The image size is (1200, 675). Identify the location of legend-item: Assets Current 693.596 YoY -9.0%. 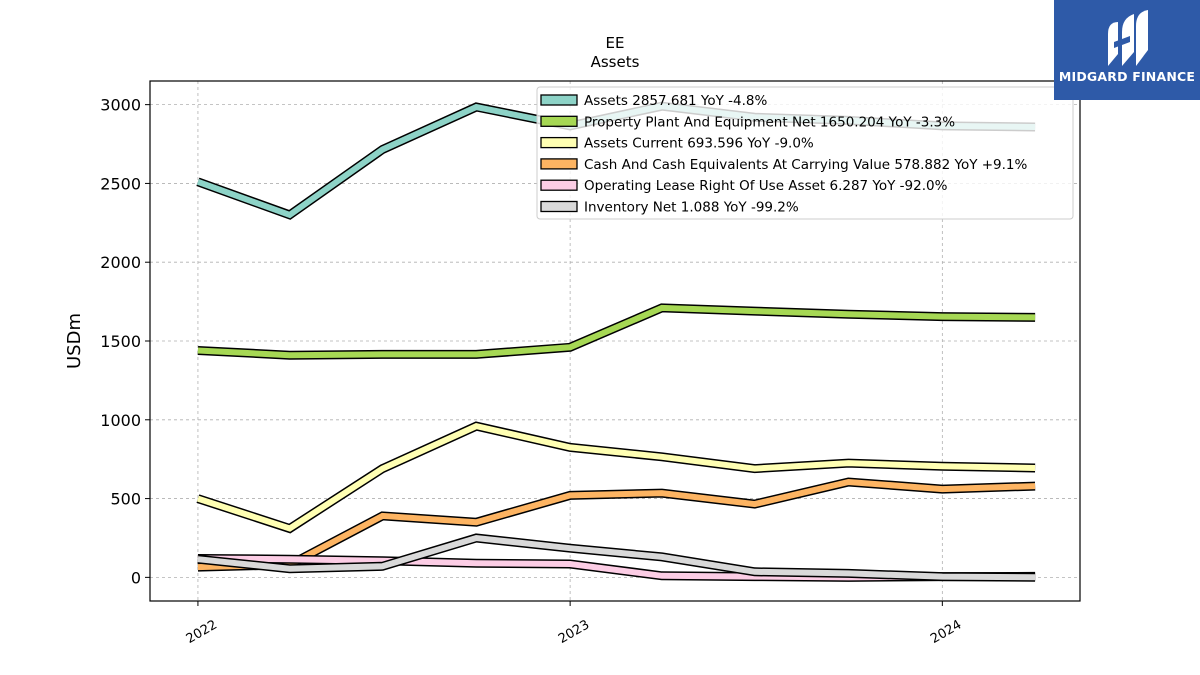
(677, 144).